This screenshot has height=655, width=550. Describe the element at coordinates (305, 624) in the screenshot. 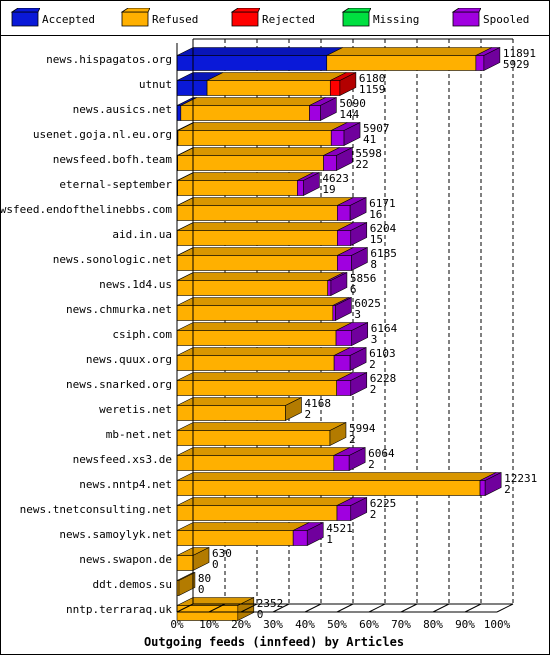

I see `x-tick-label: 40%` at that location.